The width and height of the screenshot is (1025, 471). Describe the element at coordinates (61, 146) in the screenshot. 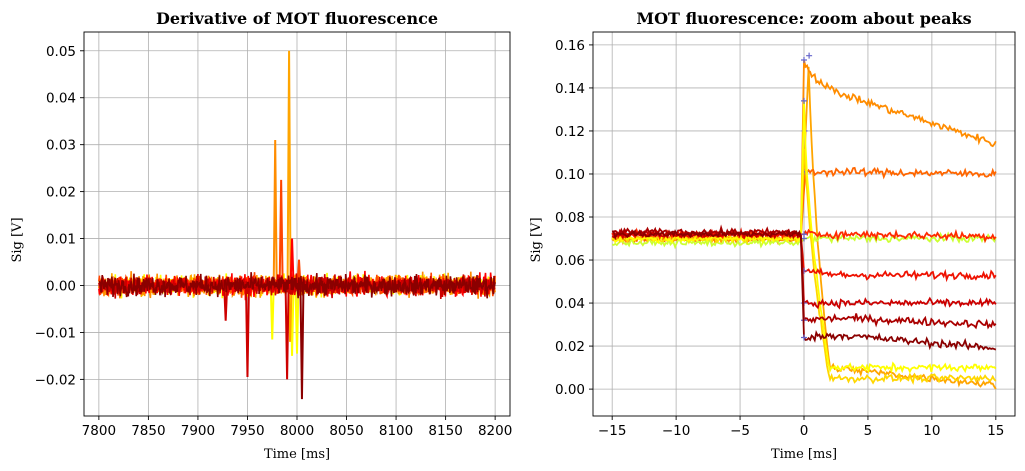

I see `y-tick-label: 0.03` at that location.